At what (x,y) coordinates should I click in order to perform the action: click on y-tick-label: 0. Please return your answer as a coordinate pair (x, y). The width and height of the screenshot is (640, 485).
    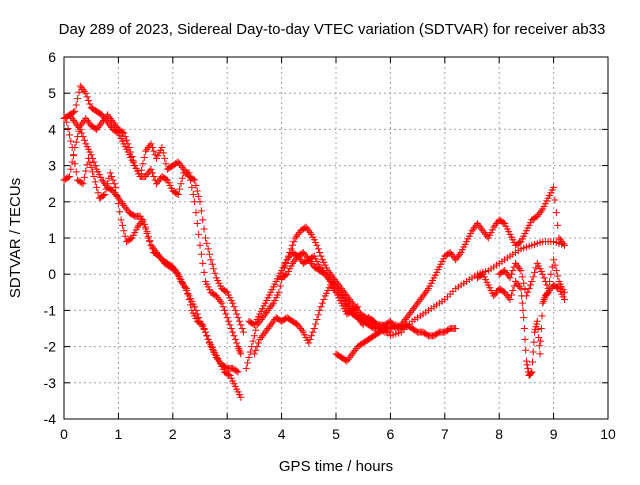
    Looking at the image, I should click on (52, 274).